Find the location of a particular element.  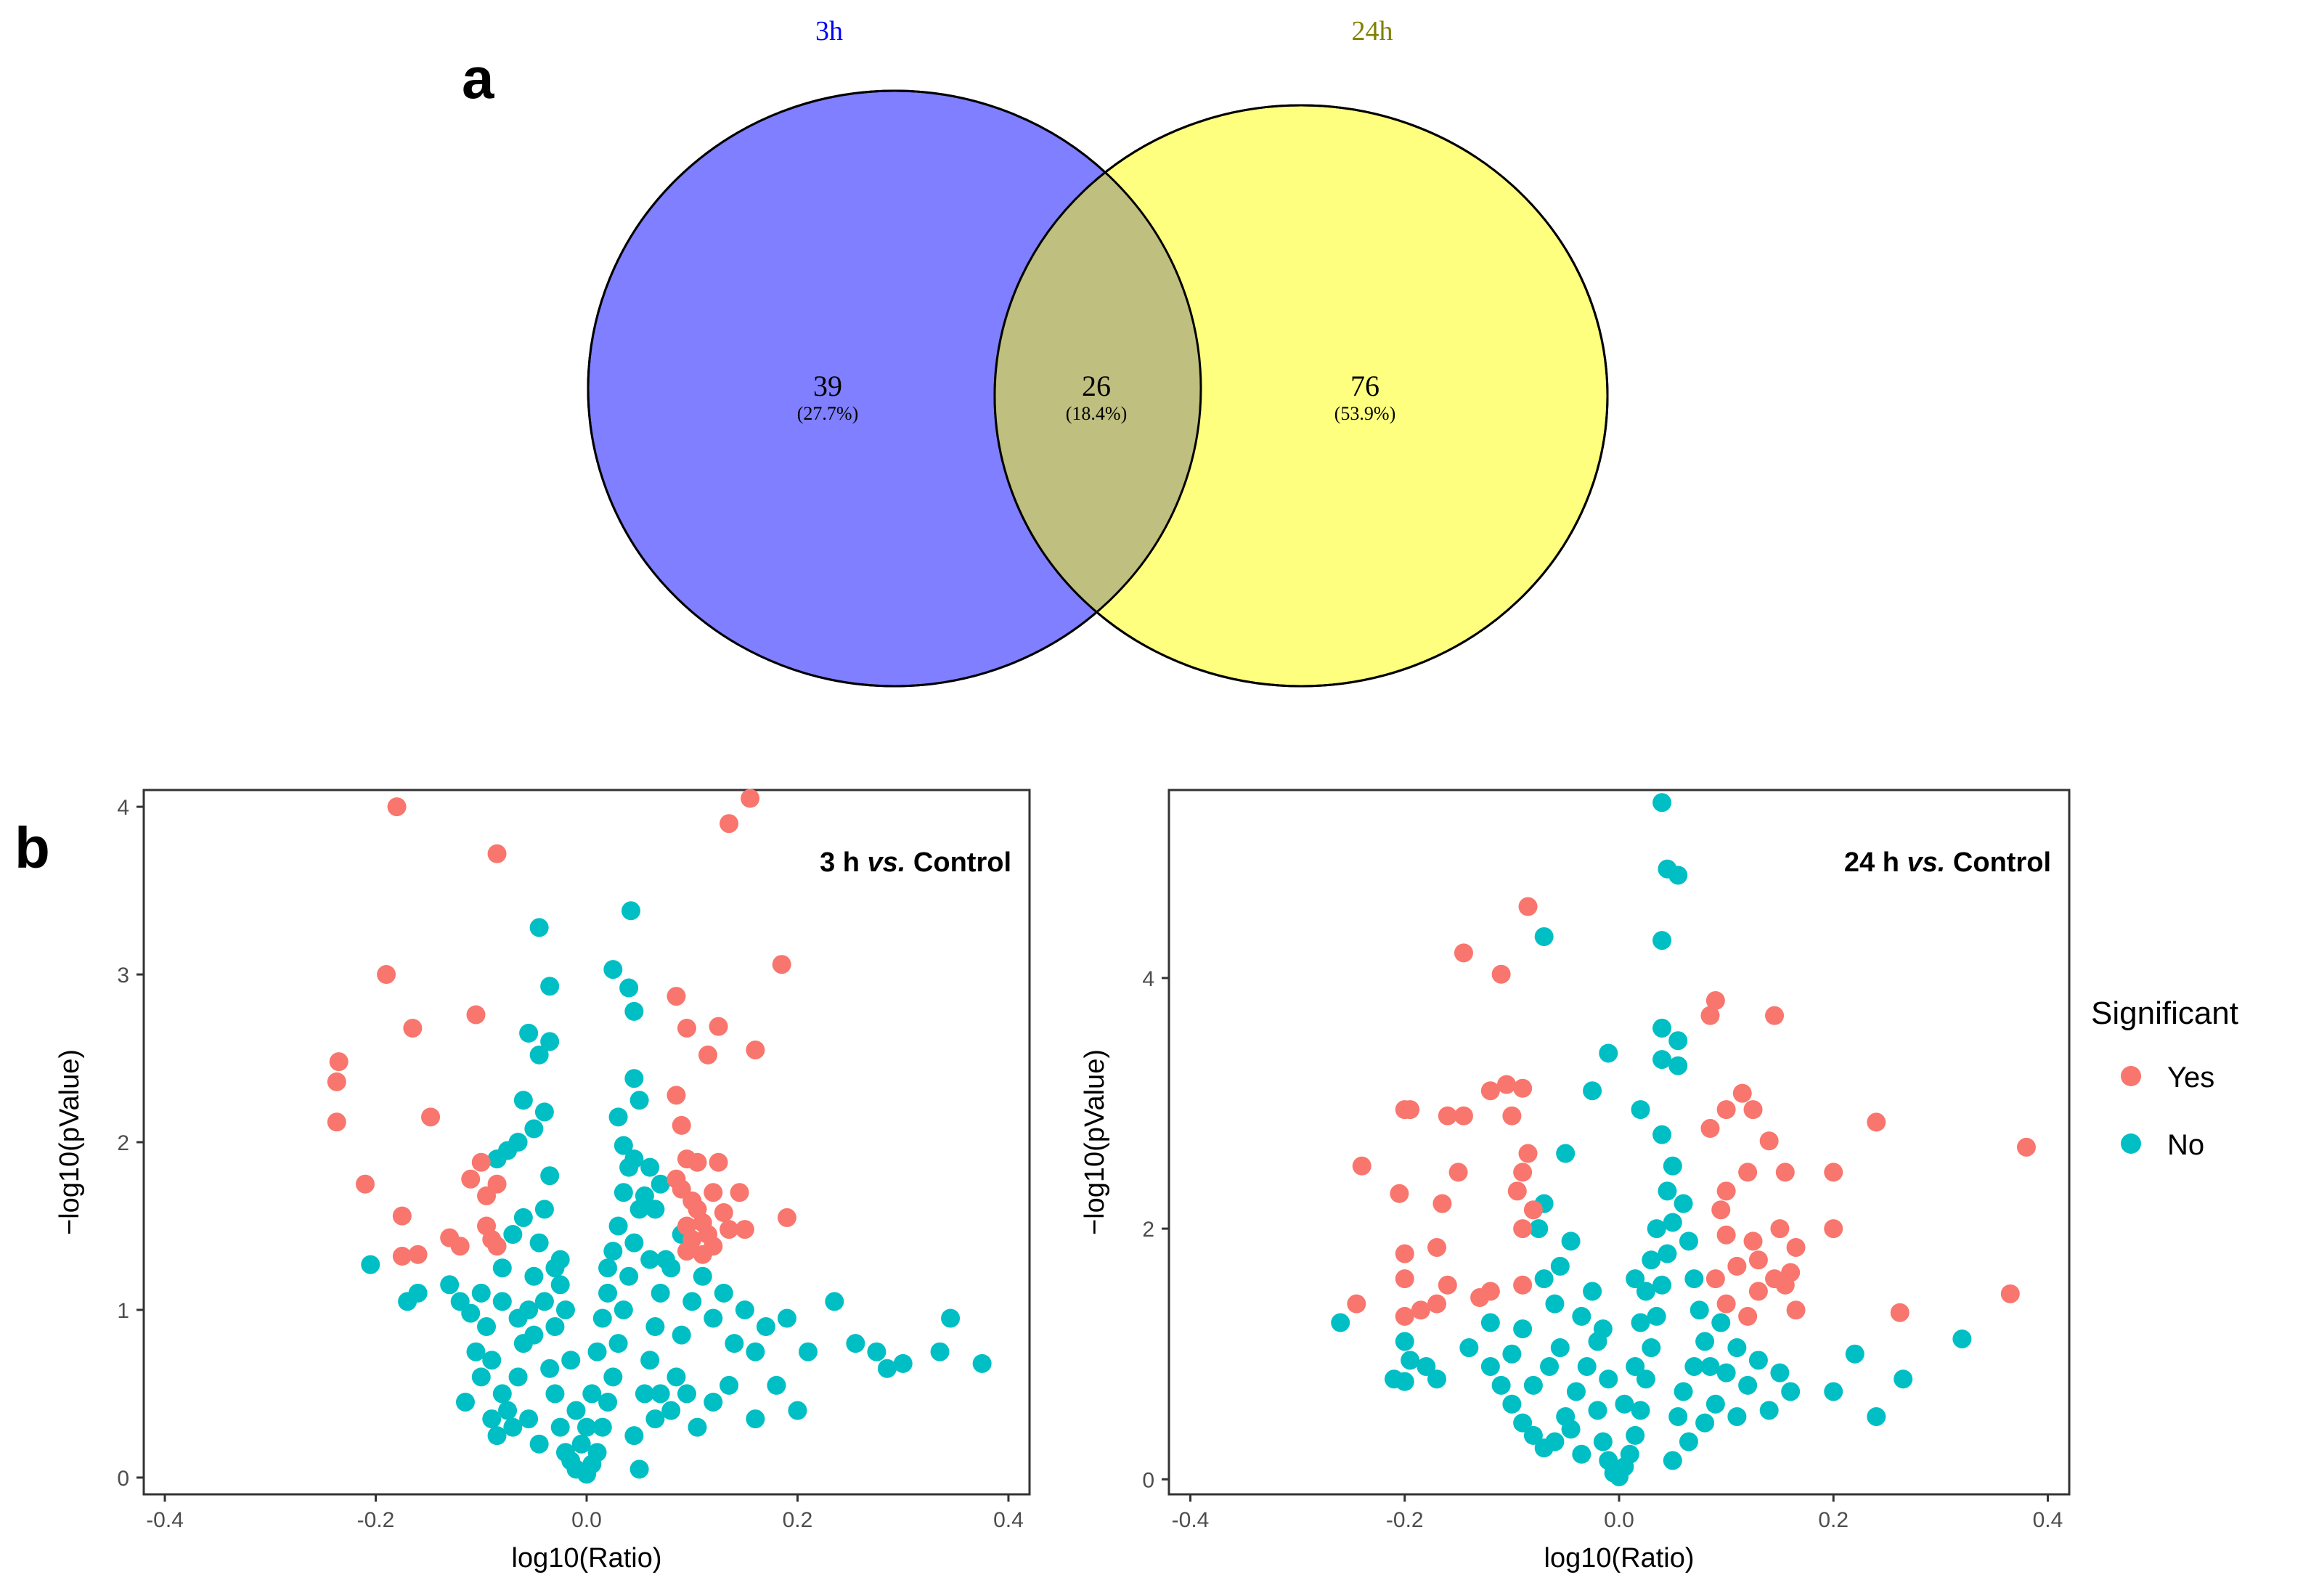

legend-marker-no is located at coordinates (2131, 1143).